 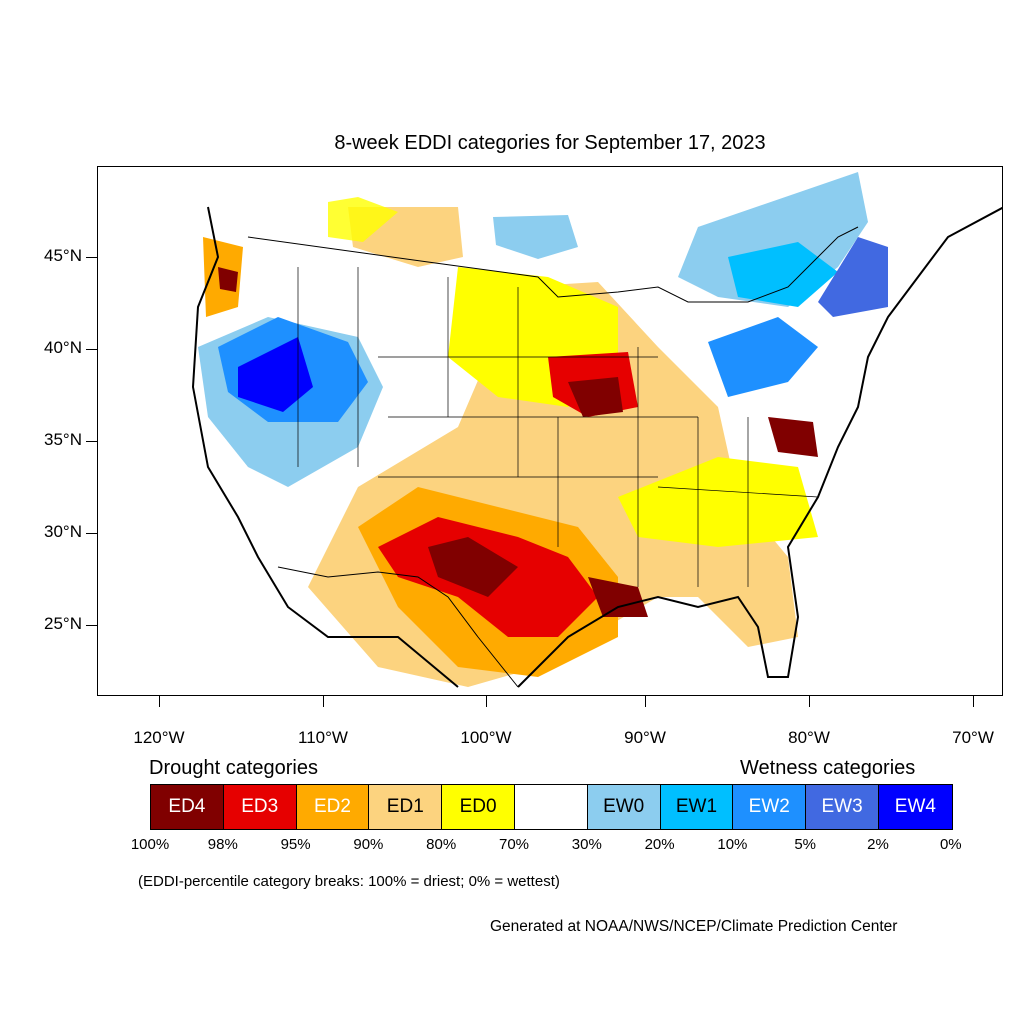 What do you see at coordinates (368, 844) in the screenshot?
I see `percentile-label: 90%` at bounding box center [368, 844].